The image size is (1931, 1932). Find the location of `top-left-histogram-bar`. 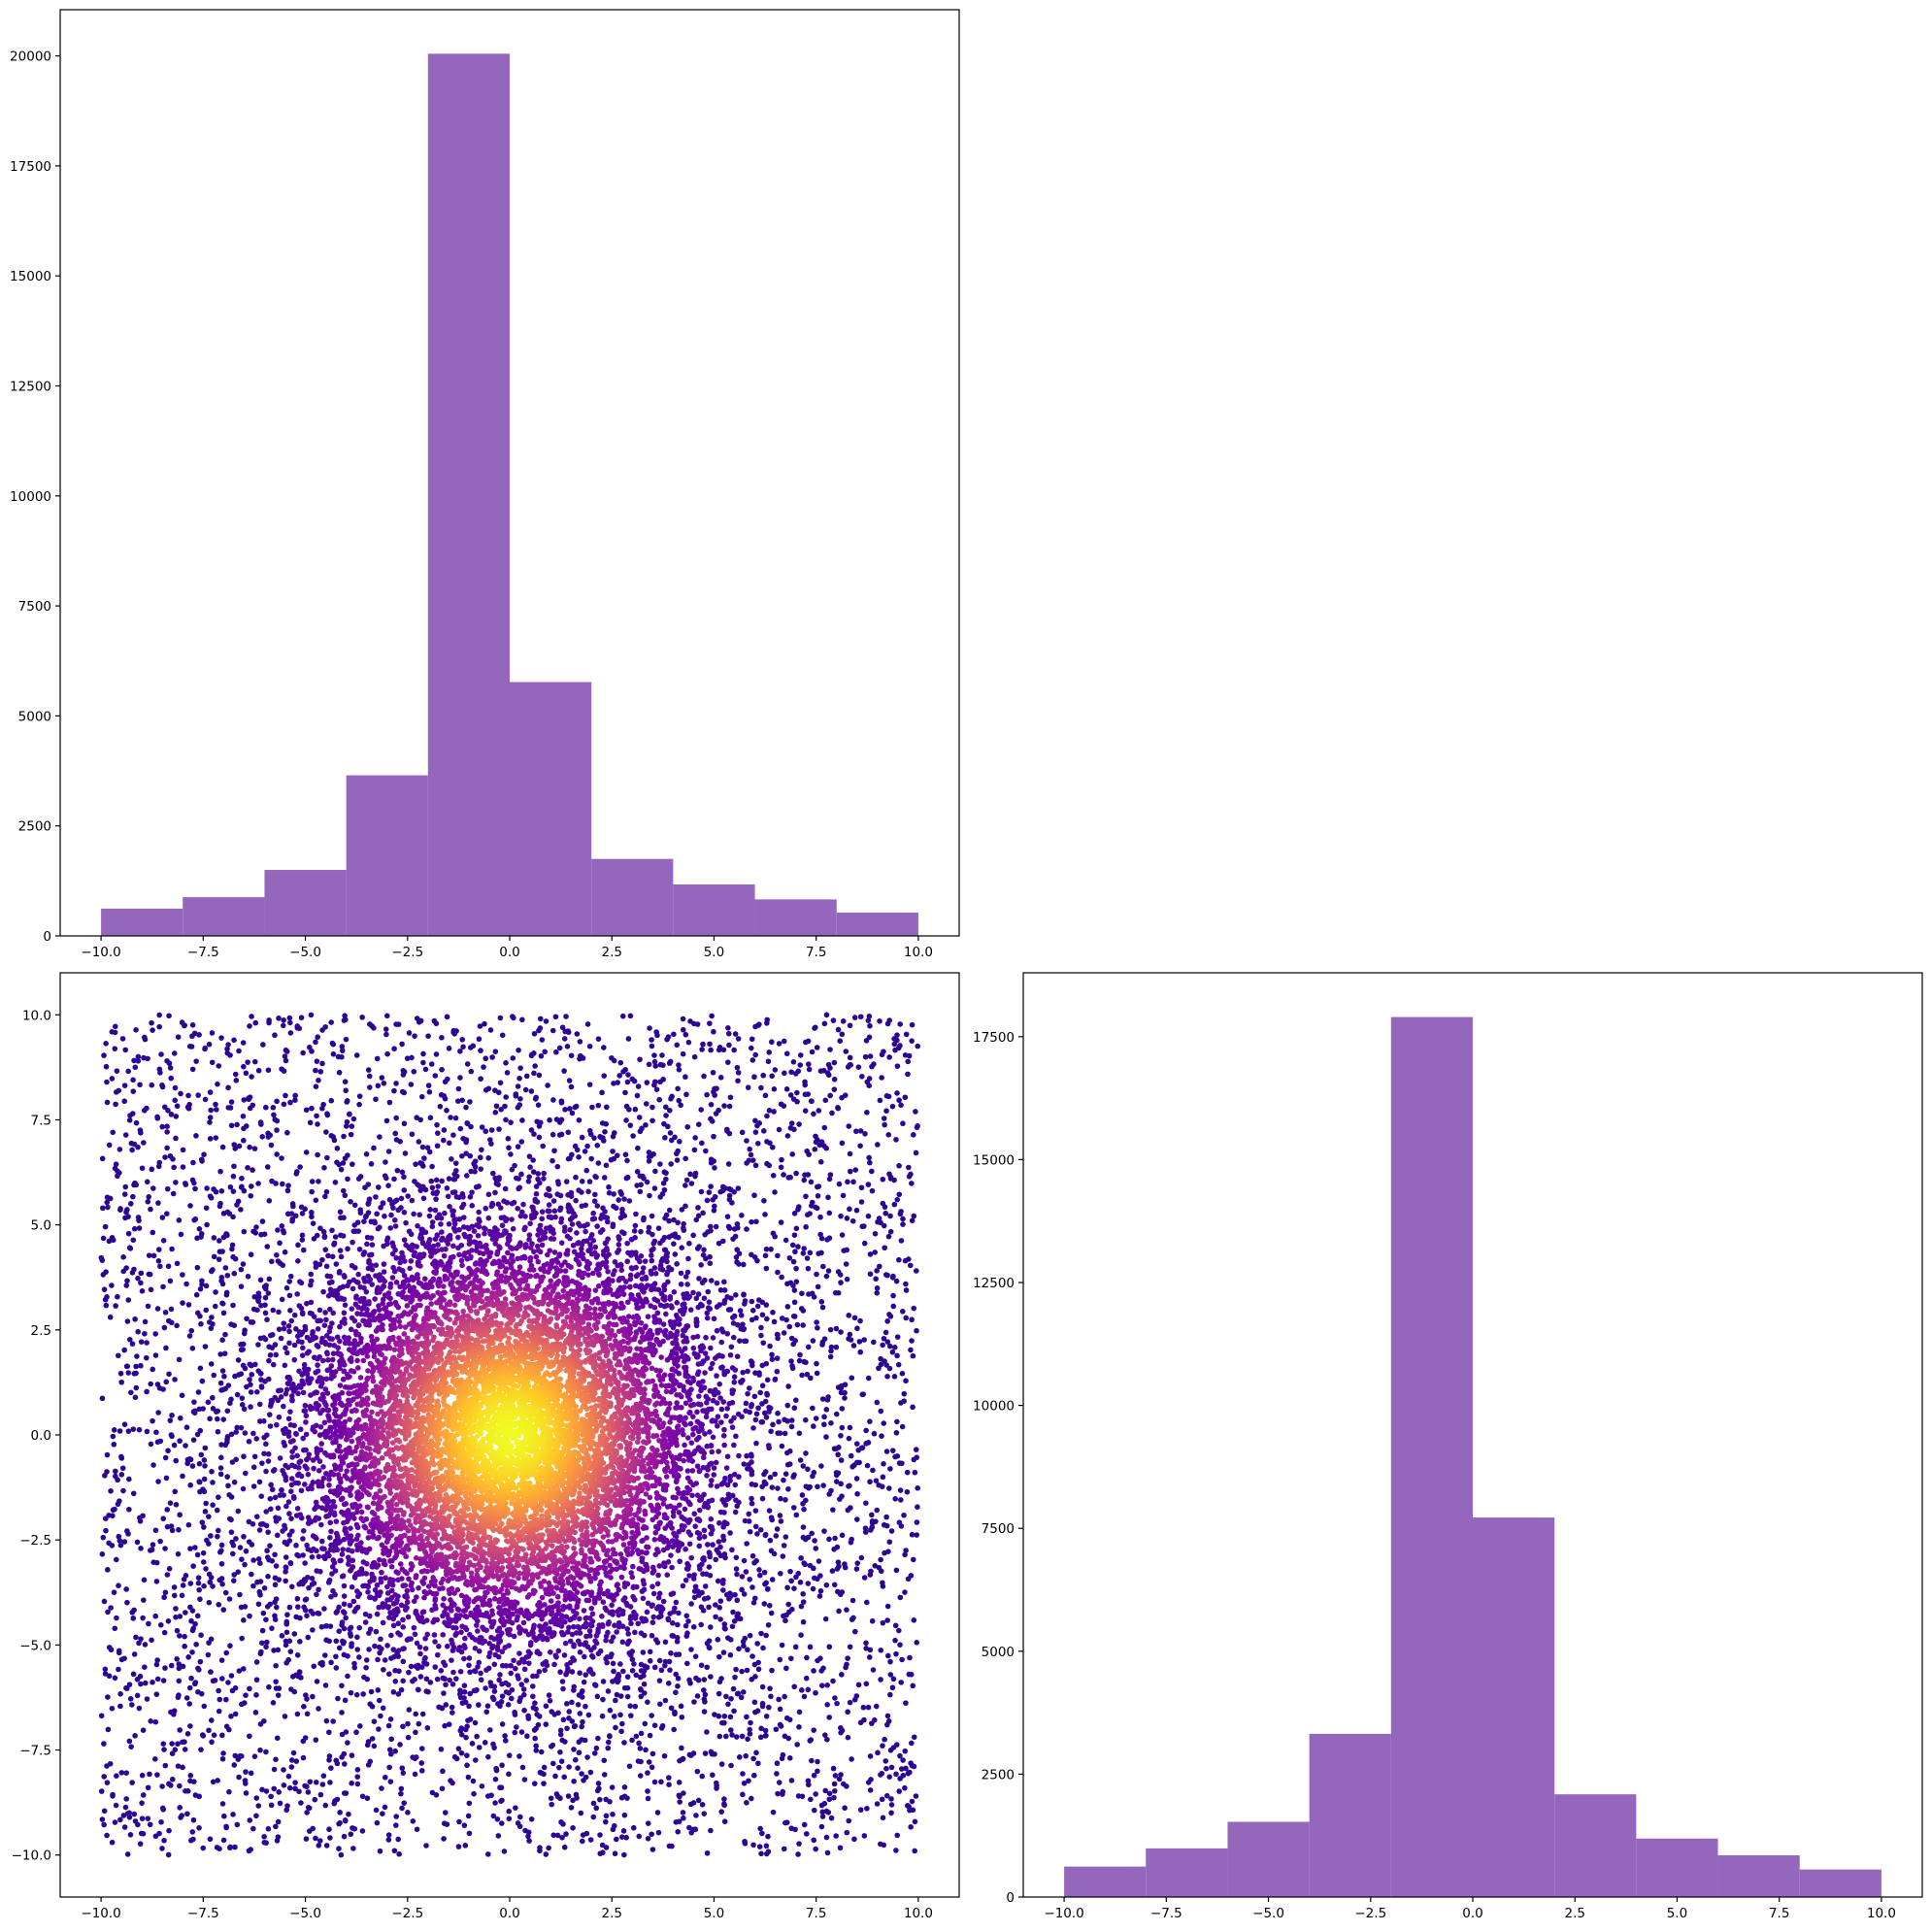

top-left-histogram-bar is located at coordinates (224, 917).